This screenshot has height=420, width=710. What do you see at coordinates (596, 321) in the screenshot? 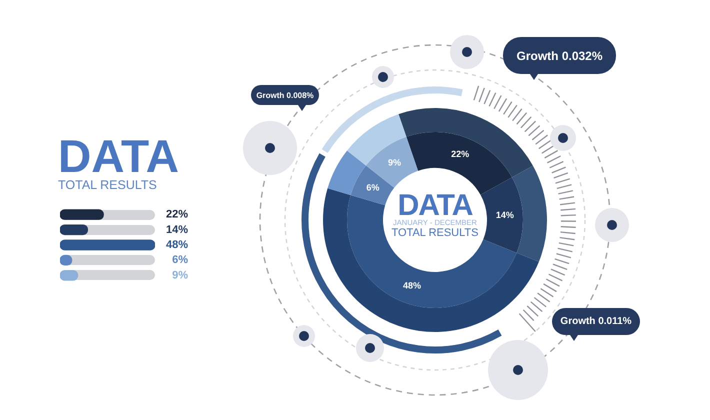
I see `text: Growth 0.011%` at bounding box center [596, 321].